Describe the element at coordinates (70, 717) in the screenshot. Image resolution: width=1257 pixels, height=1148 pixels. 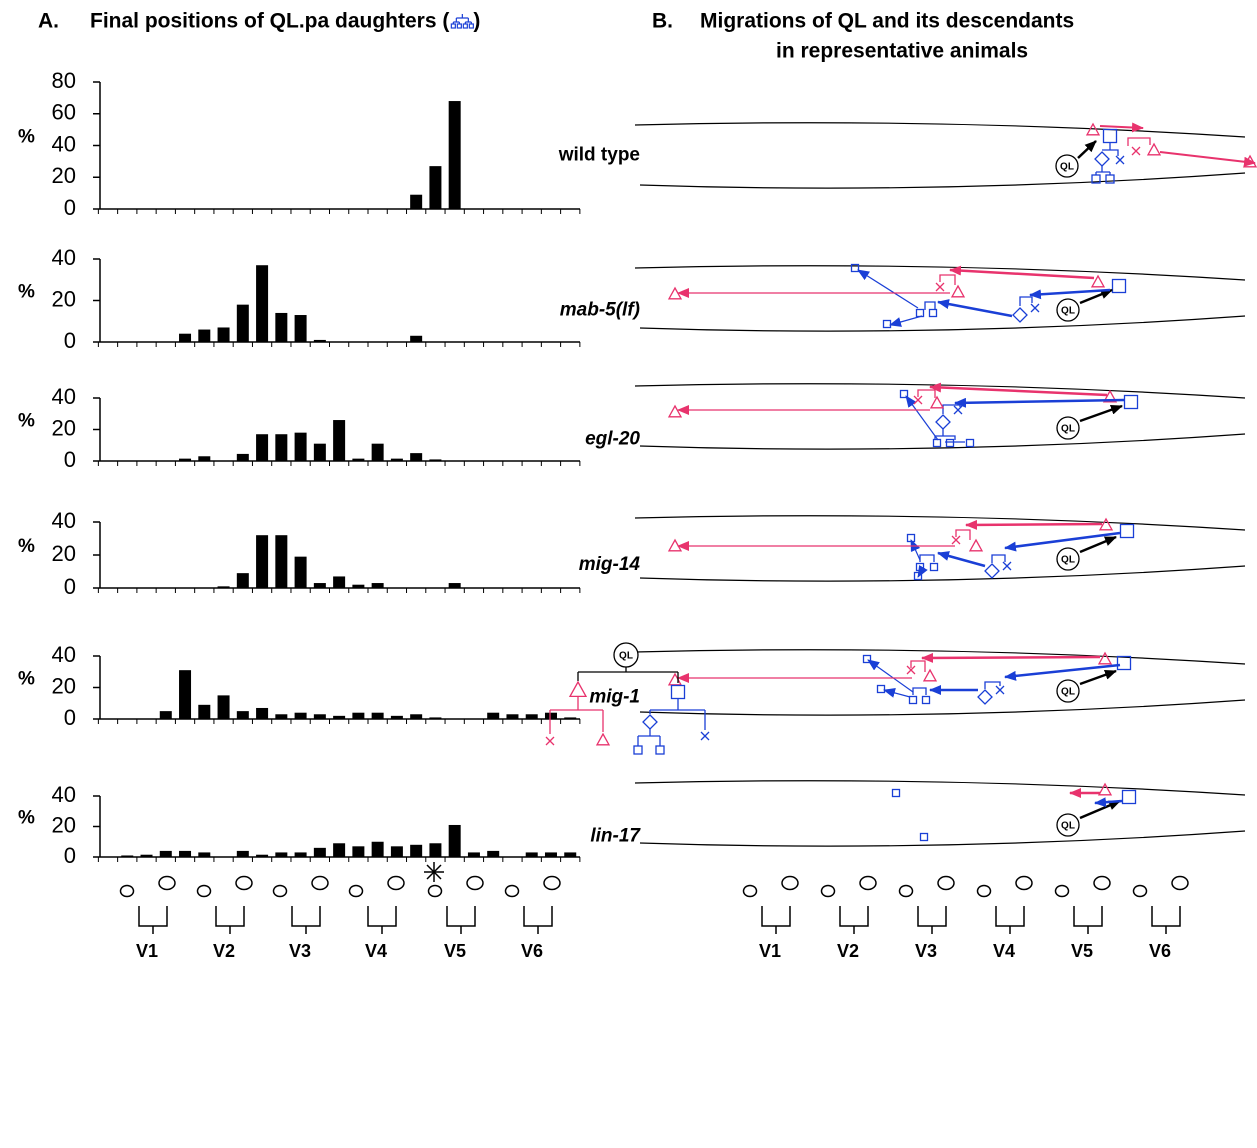
I see `y-tick-label: 0` at that location.